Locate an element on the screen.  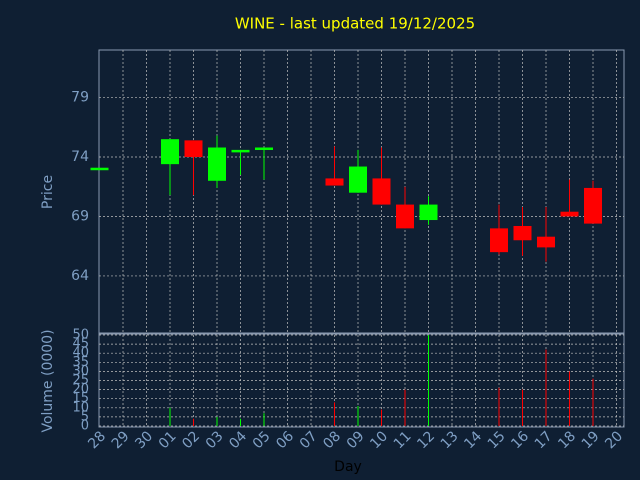
x-tick-label: 03 is located at coordinates (215, 440).